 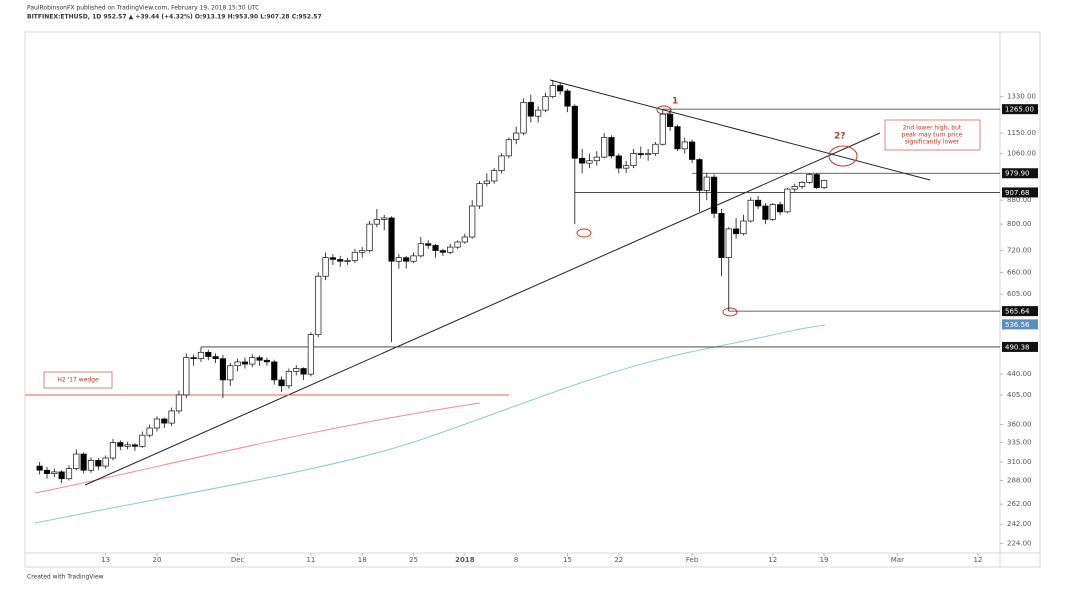 What do you see at coordinates (932, 142) in the screenshot?
I see `annotation: significantly lower` at bounding box center [932, 142].